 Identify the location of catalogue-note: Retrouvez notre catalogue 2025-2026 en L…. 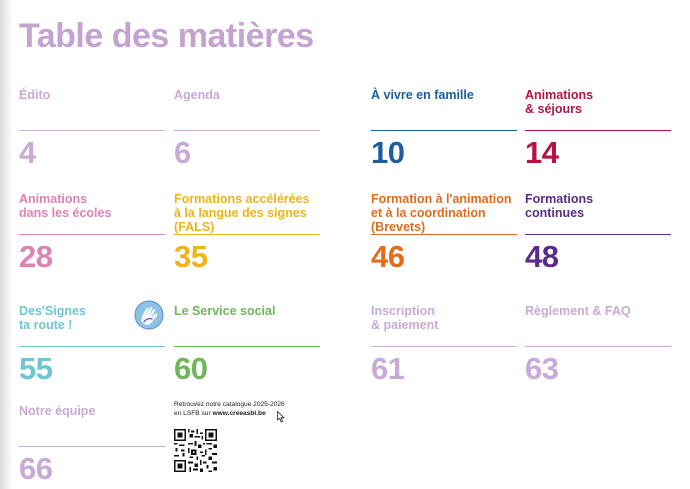
(244, 409).